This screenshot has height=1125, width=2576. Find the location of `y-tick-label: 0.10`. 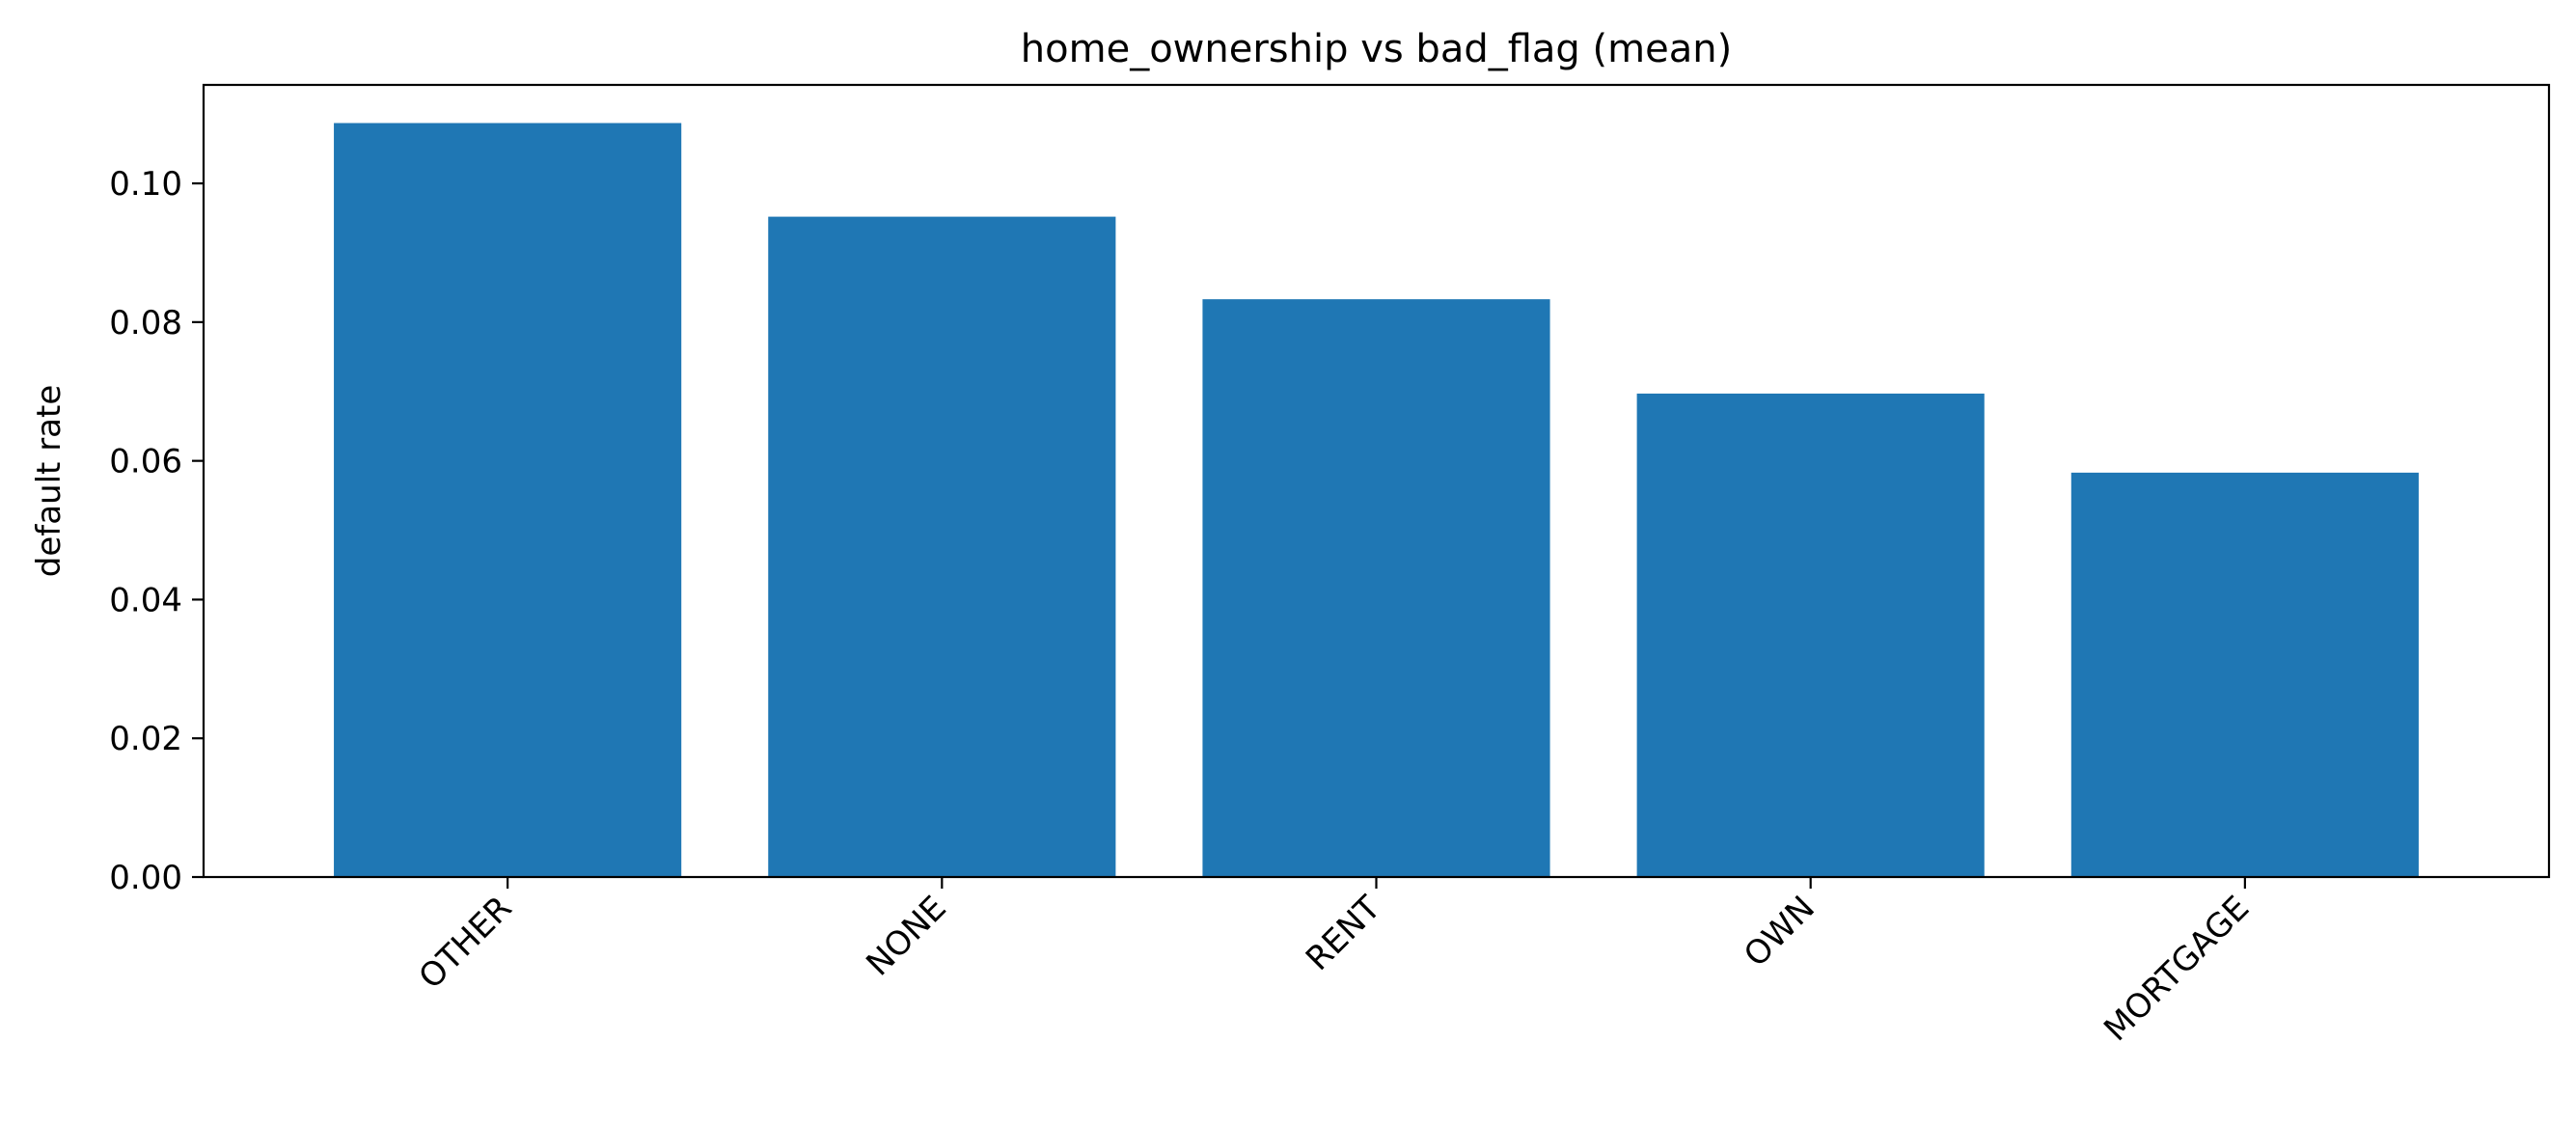

y-tick-label: 0.10 is located at coordinates (146, 185).